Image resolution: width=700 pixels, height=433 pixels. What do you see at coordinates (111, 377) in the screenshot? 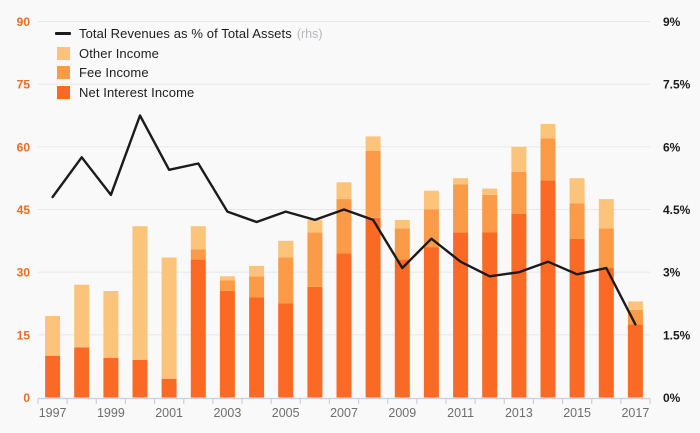
I see `bar-1999-net-interest-income` at bounding box center [111, 377].